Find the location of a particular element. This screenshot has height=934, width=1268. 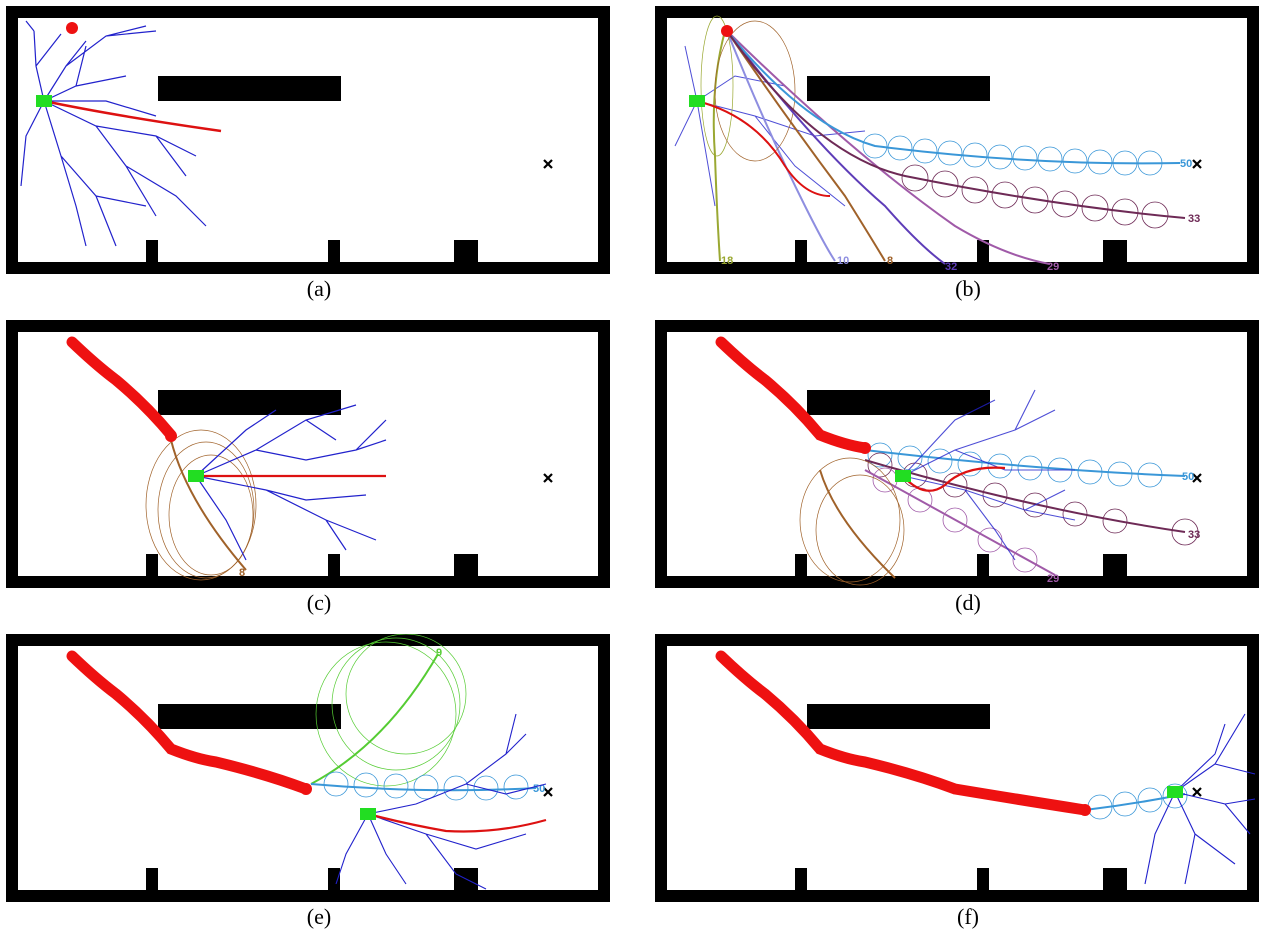

panel-e-map: 9 50 is located at coordinates (308, 768).